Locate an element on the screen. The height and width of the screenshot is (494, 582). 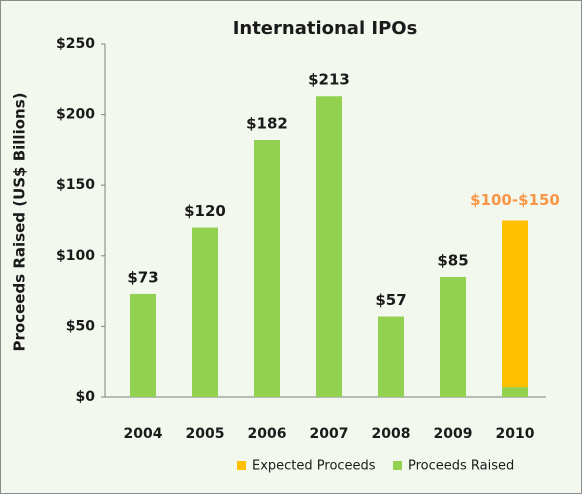
annotation: $100-$150 is located at coordinates (515, 200).